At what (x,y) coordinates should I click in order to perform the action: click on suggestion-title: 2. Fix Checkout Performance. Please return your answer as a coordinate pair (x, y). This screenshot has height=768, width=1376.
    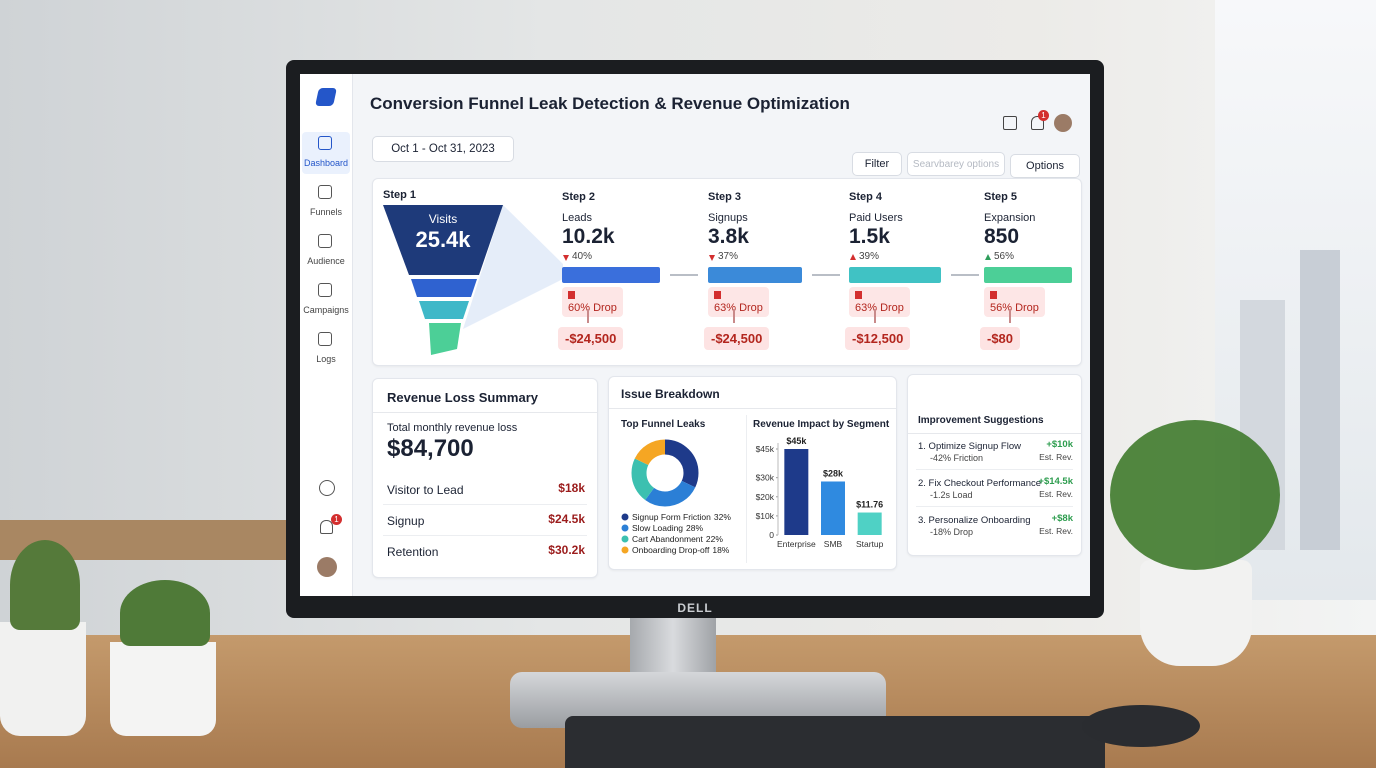
    Looking at the image, I should click on (980, 483).